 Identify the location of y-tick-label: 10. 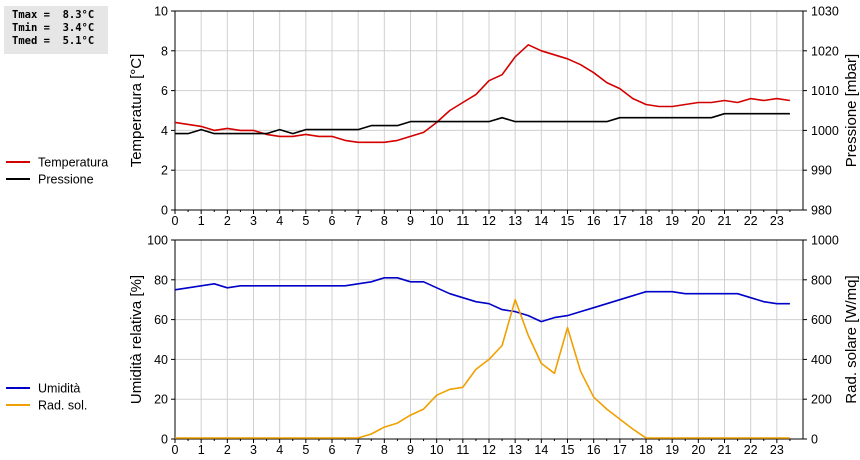
(161, 12).